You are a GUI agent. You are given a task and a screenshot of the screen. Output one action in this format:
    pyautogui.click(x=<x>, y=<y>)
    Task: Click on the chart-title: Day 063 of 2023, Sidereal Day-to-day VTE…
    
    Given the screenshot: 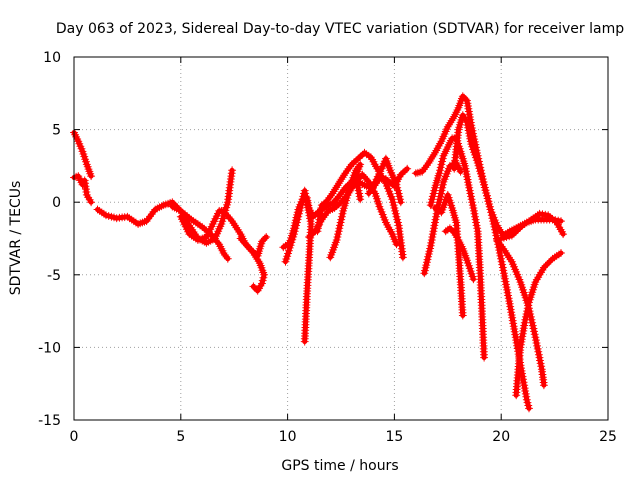 What is the action you would take?
    pyautogui.click(x=340, y=29)
    